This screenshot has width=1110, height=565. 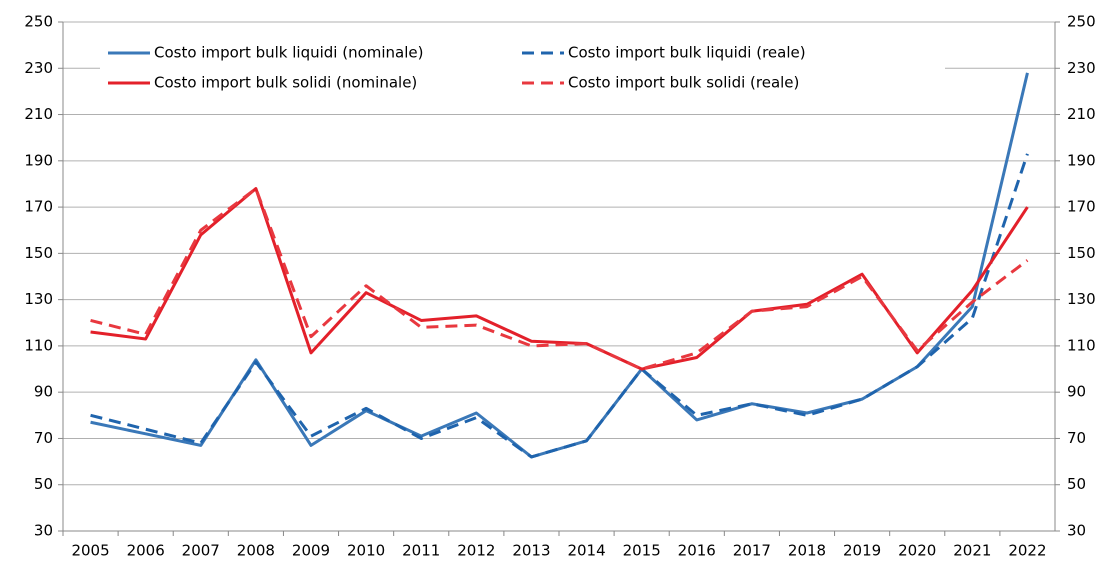 I want to click on y2-tick-label: 130, so click(x=1081, y=299).